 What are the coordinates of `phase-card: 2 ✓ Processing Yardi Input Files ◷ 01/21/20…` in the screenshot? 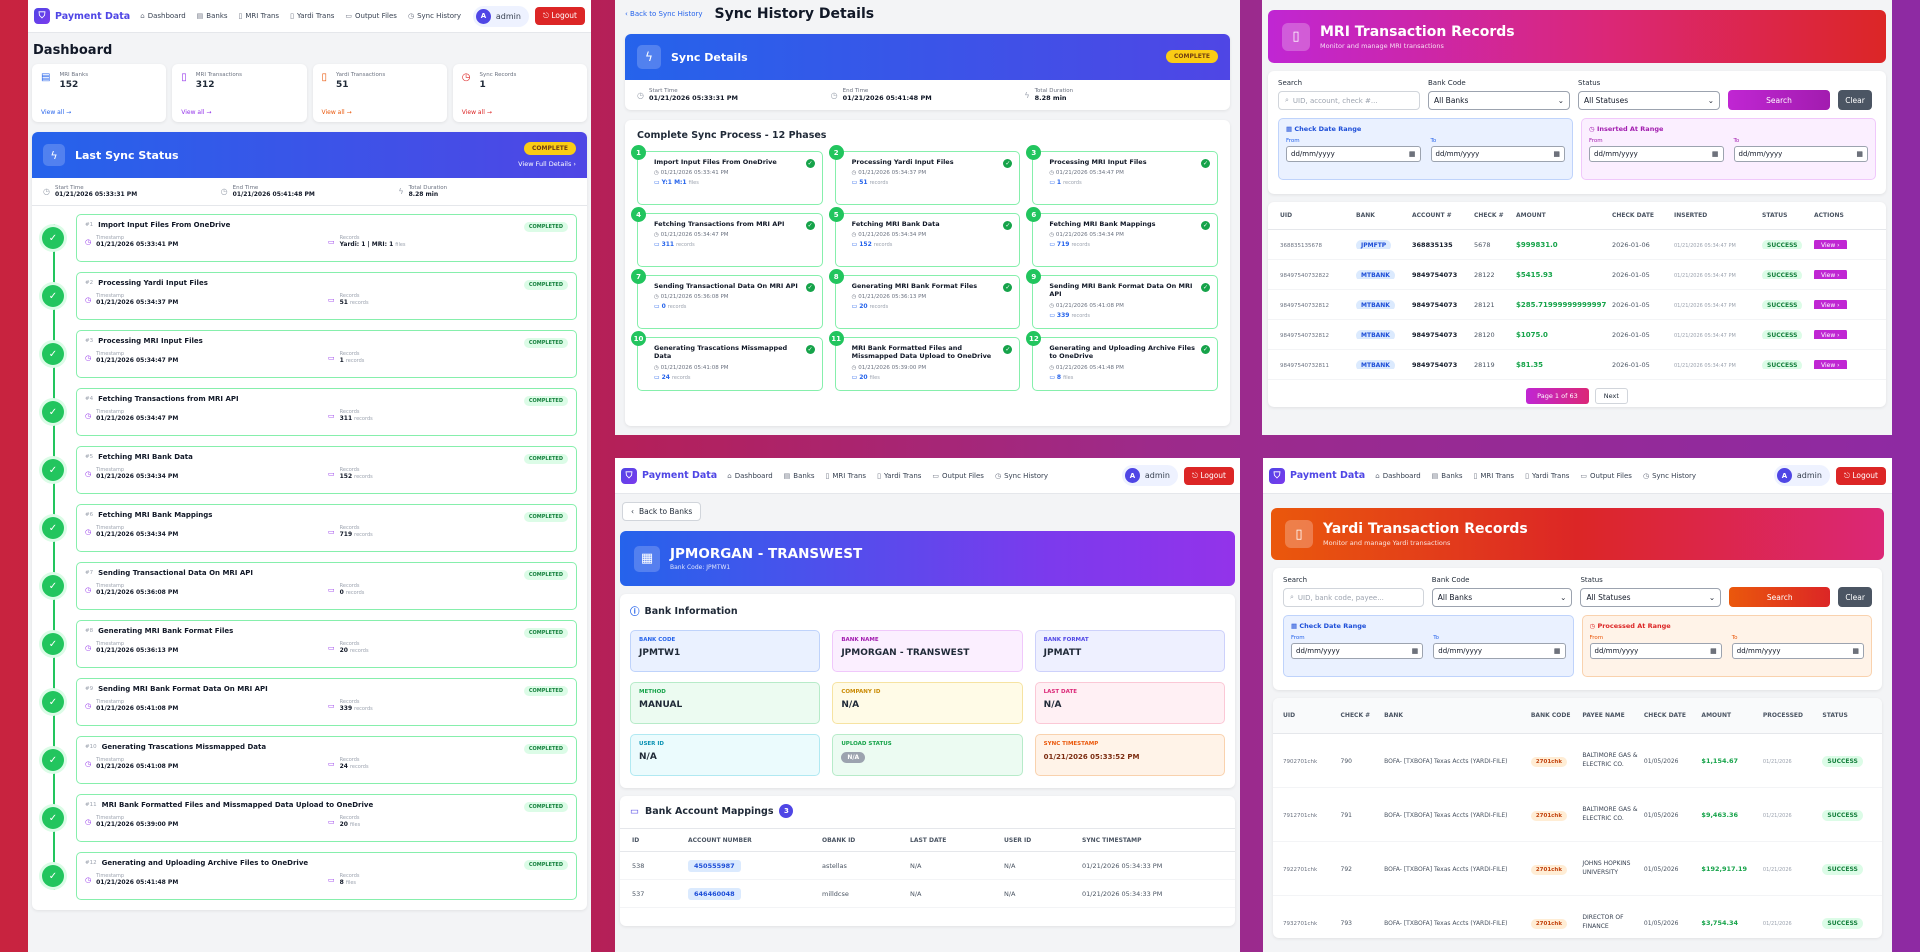 It's located at (924, 175).